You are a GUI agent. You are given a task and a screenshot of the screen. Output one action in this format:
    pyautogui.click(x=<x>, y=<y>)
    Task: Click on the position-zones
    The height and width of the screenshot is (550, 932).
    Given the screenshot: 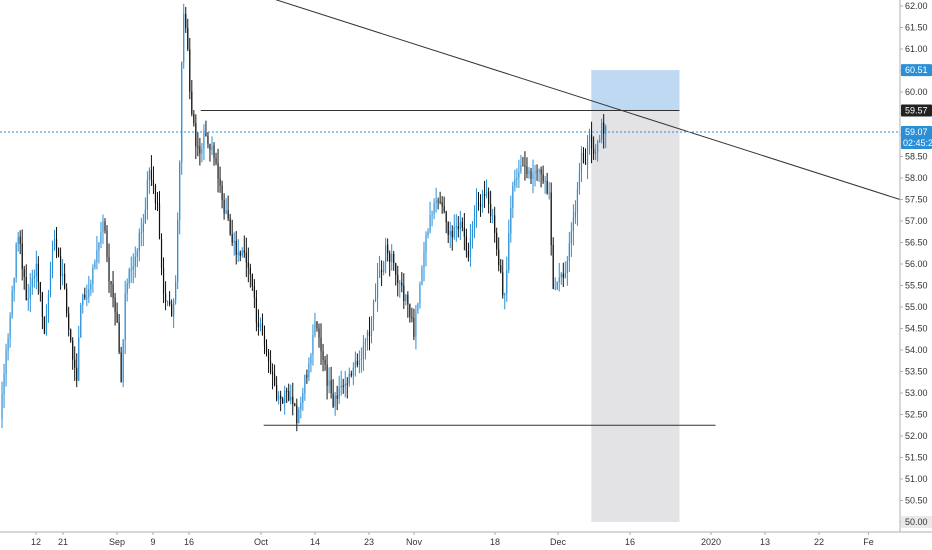 What is the action you would take?
    pyautogui.click(x=635, y=296)
    